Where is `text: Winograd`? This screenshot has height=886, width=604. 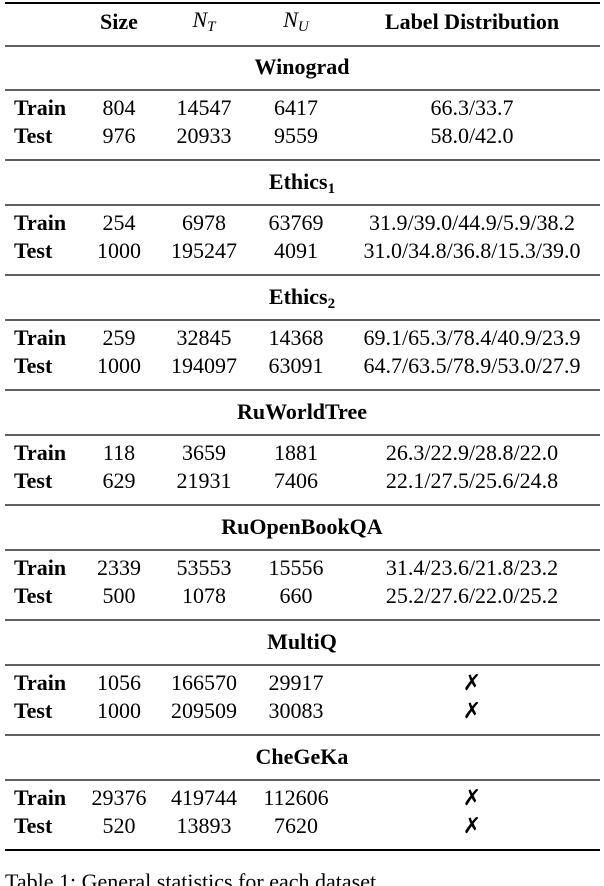
text: Winograd is located at coordinates (302, 66).